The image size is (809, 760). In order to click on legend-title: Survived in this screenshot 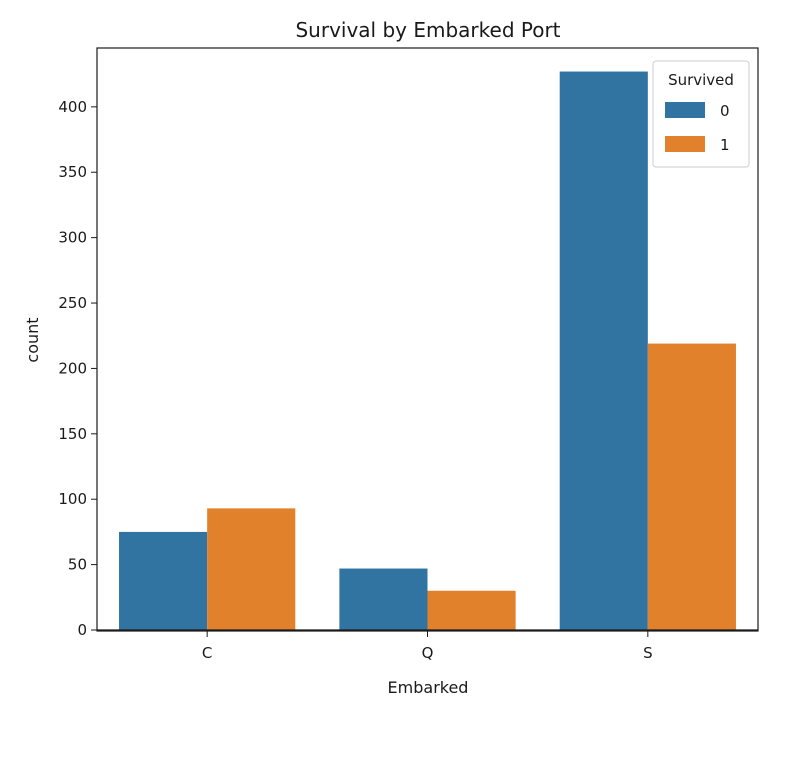, I will do `click(701, 80)`.